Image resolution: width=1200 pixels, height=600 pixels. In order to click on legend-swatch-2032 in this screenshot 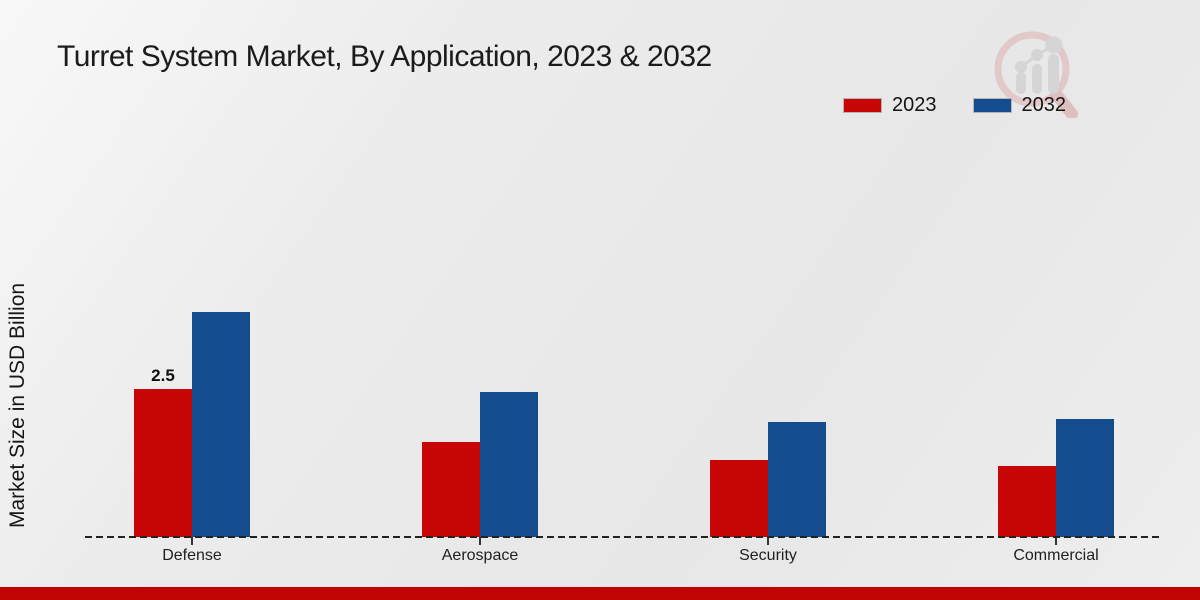, I will do `click(992, 105)`.